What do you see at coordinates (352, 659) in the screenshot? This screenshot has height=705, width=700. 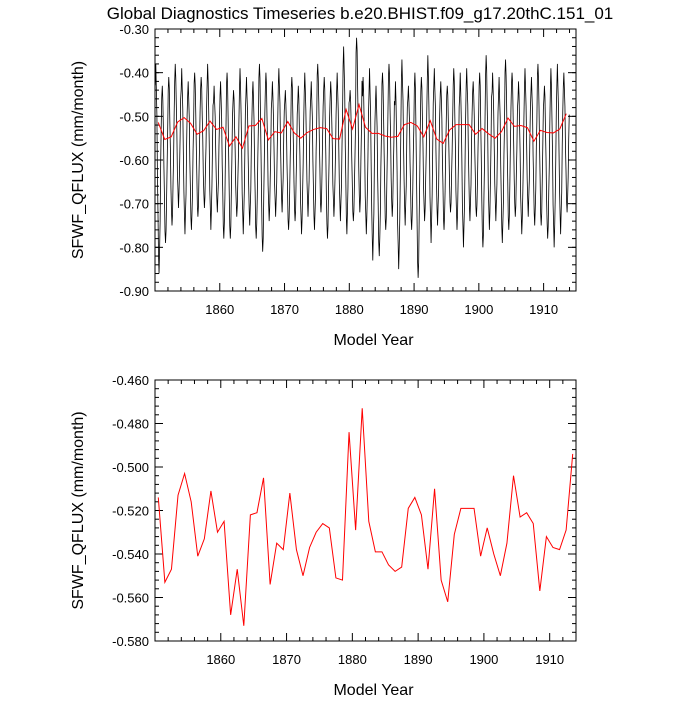 I see `panel-2-x-tick-label: 1880` at bounding box center [352, 659].